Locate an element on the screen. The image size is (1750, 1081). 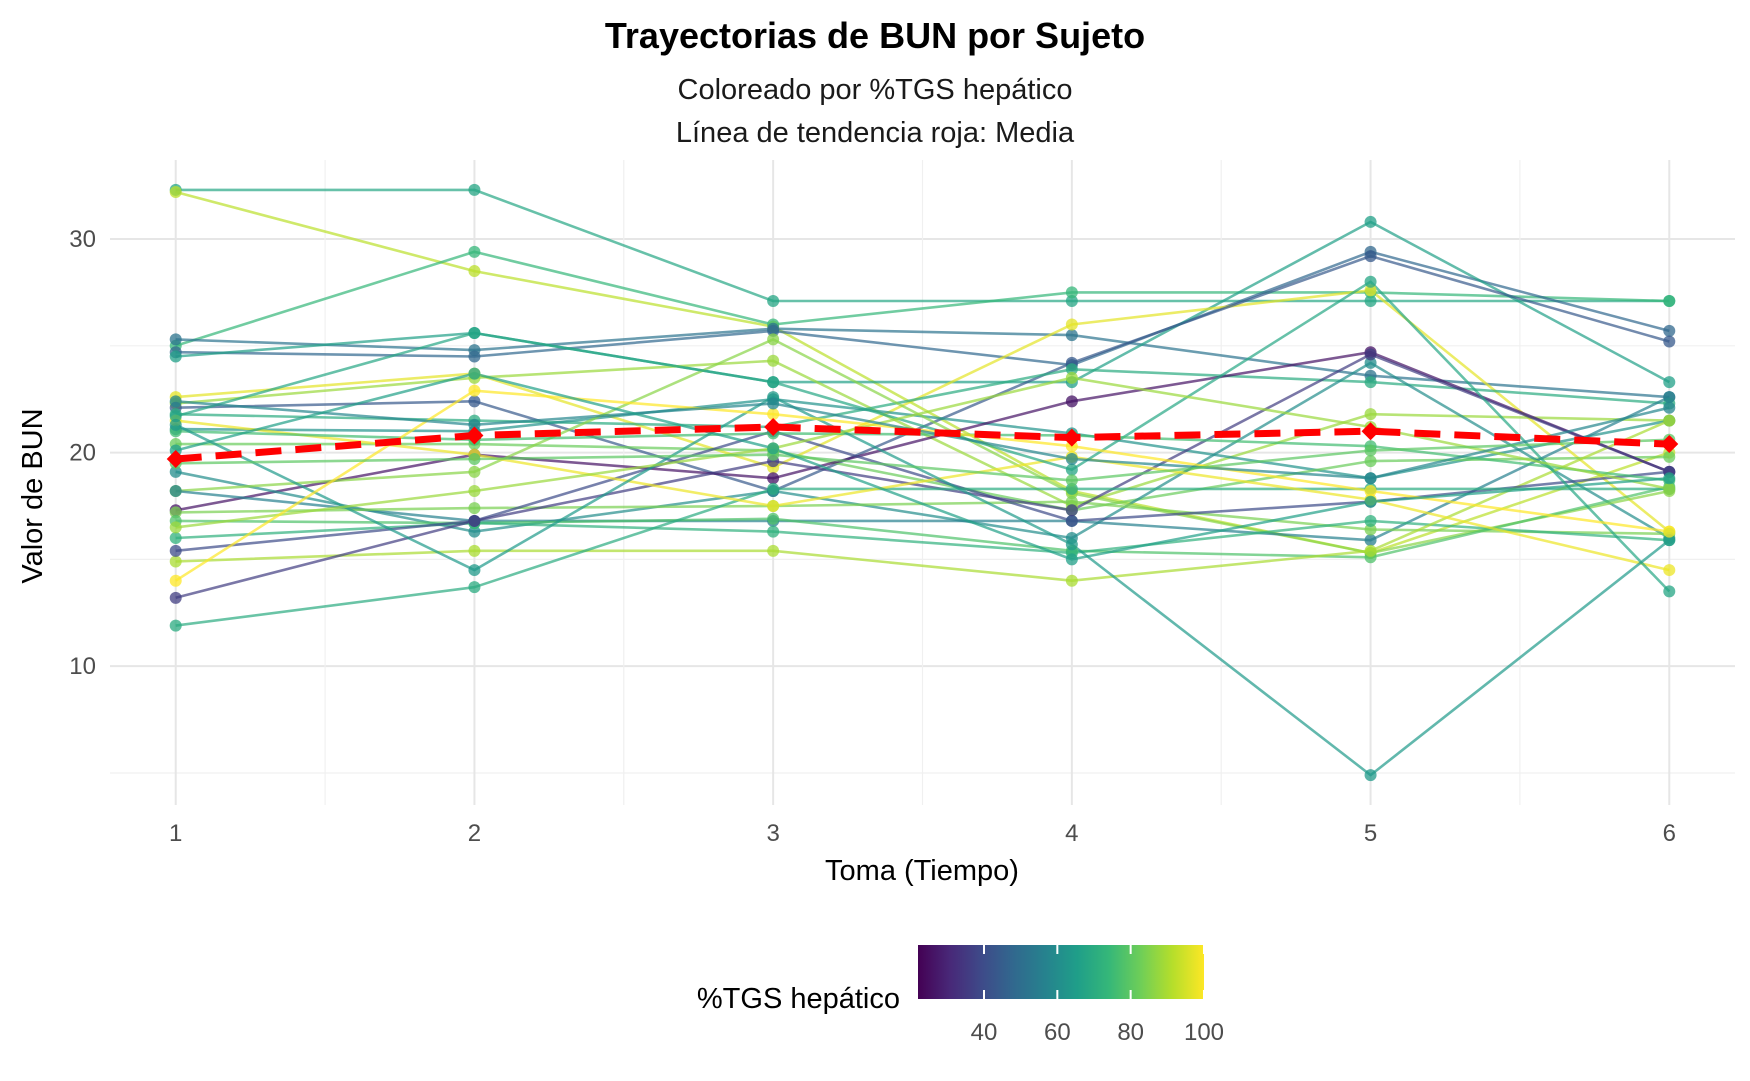
legend-colorbar is located at coordinates (1061, 972).